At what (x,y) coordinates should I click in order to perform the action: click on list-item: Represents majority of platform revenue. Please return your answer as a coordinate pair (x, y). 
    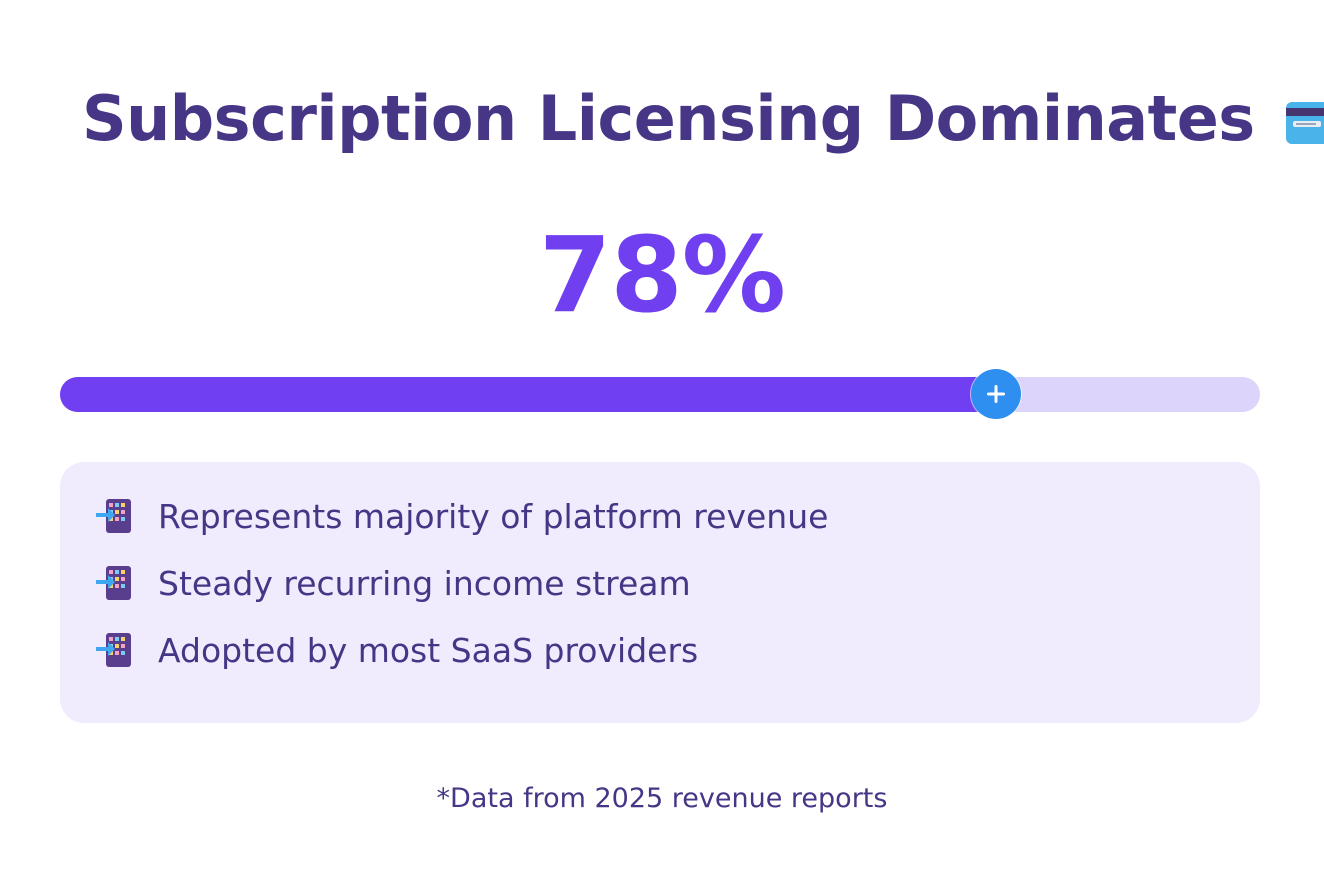
    Looking at the image, I should click on (462, 516).